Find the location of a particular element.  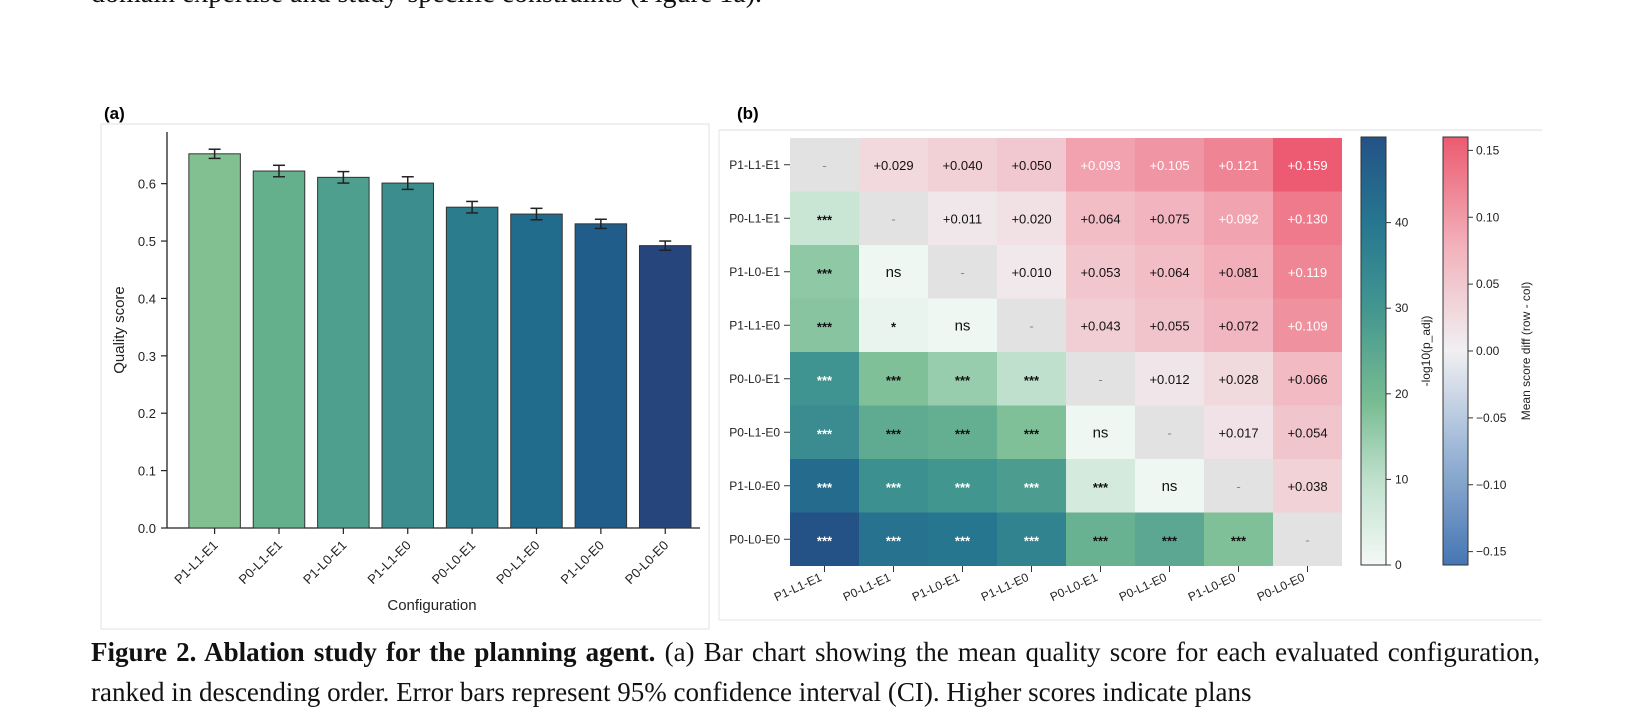

heatmap-cell-label: +0.105 is located at coordinates (1169, 165).